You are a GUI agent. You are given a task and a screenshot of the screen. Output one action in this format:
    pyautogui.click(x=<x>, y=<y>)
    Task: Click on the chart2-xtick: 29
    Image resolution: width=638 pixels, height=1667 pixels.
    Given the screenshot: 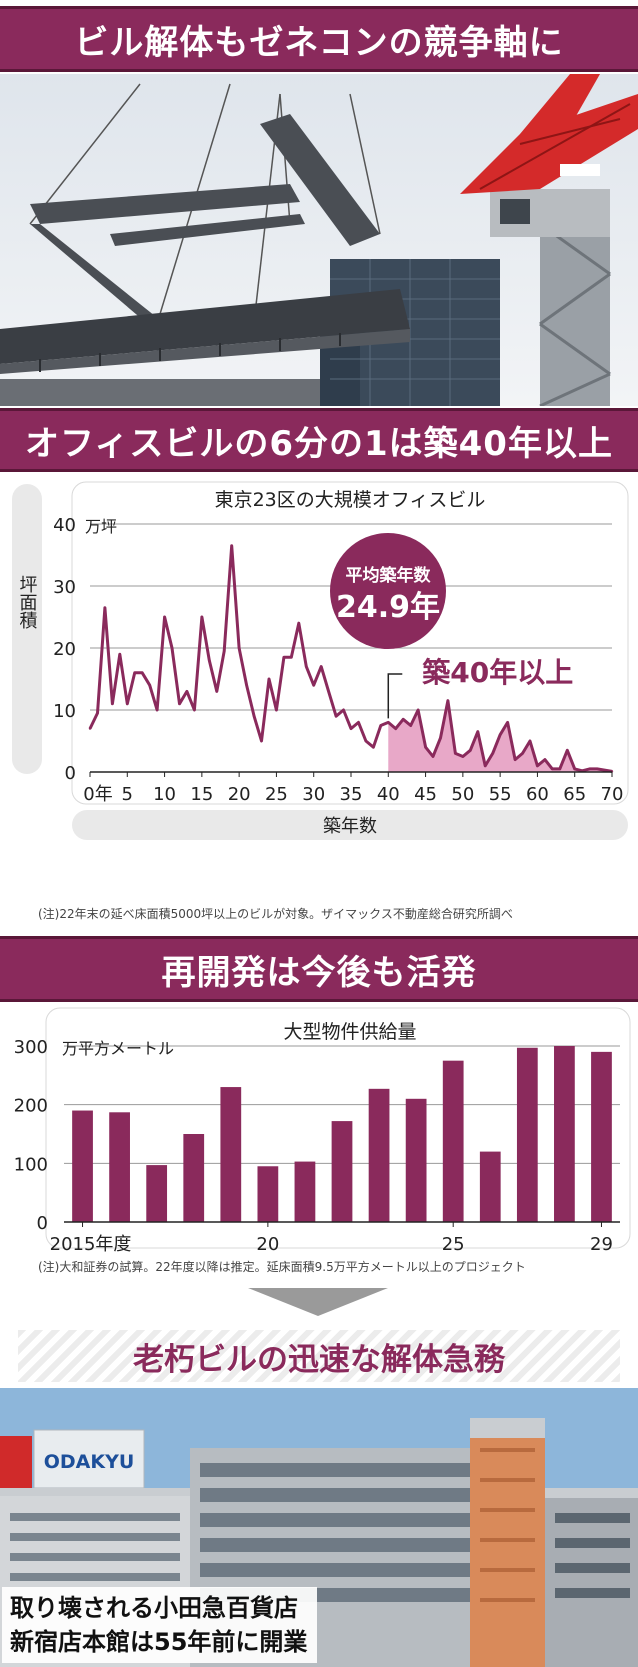 What is the action you would take?
    pyautogui.click(x=601, y=1244)
    